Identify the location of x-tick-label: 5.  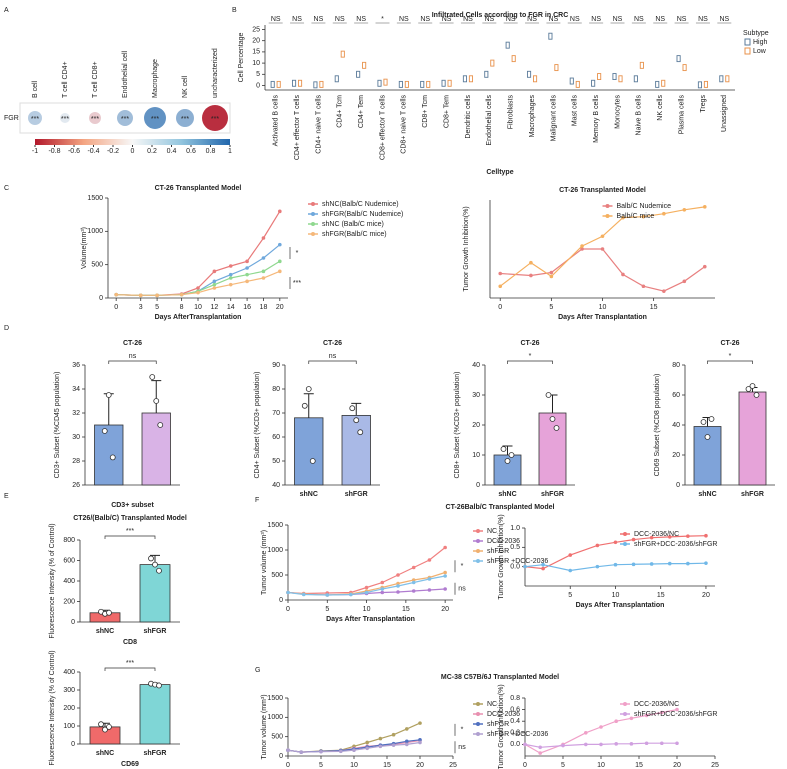
(321, 765).